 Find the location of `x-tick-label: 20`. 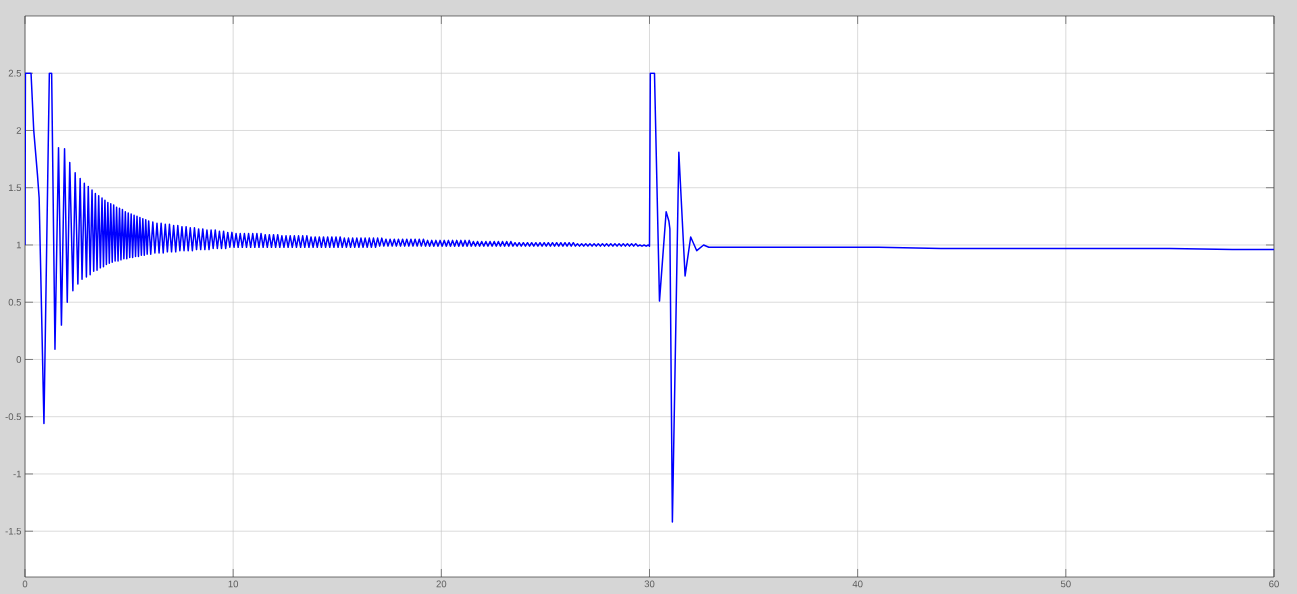

x-tick-label: 20 is located at coordinates (441, 584).